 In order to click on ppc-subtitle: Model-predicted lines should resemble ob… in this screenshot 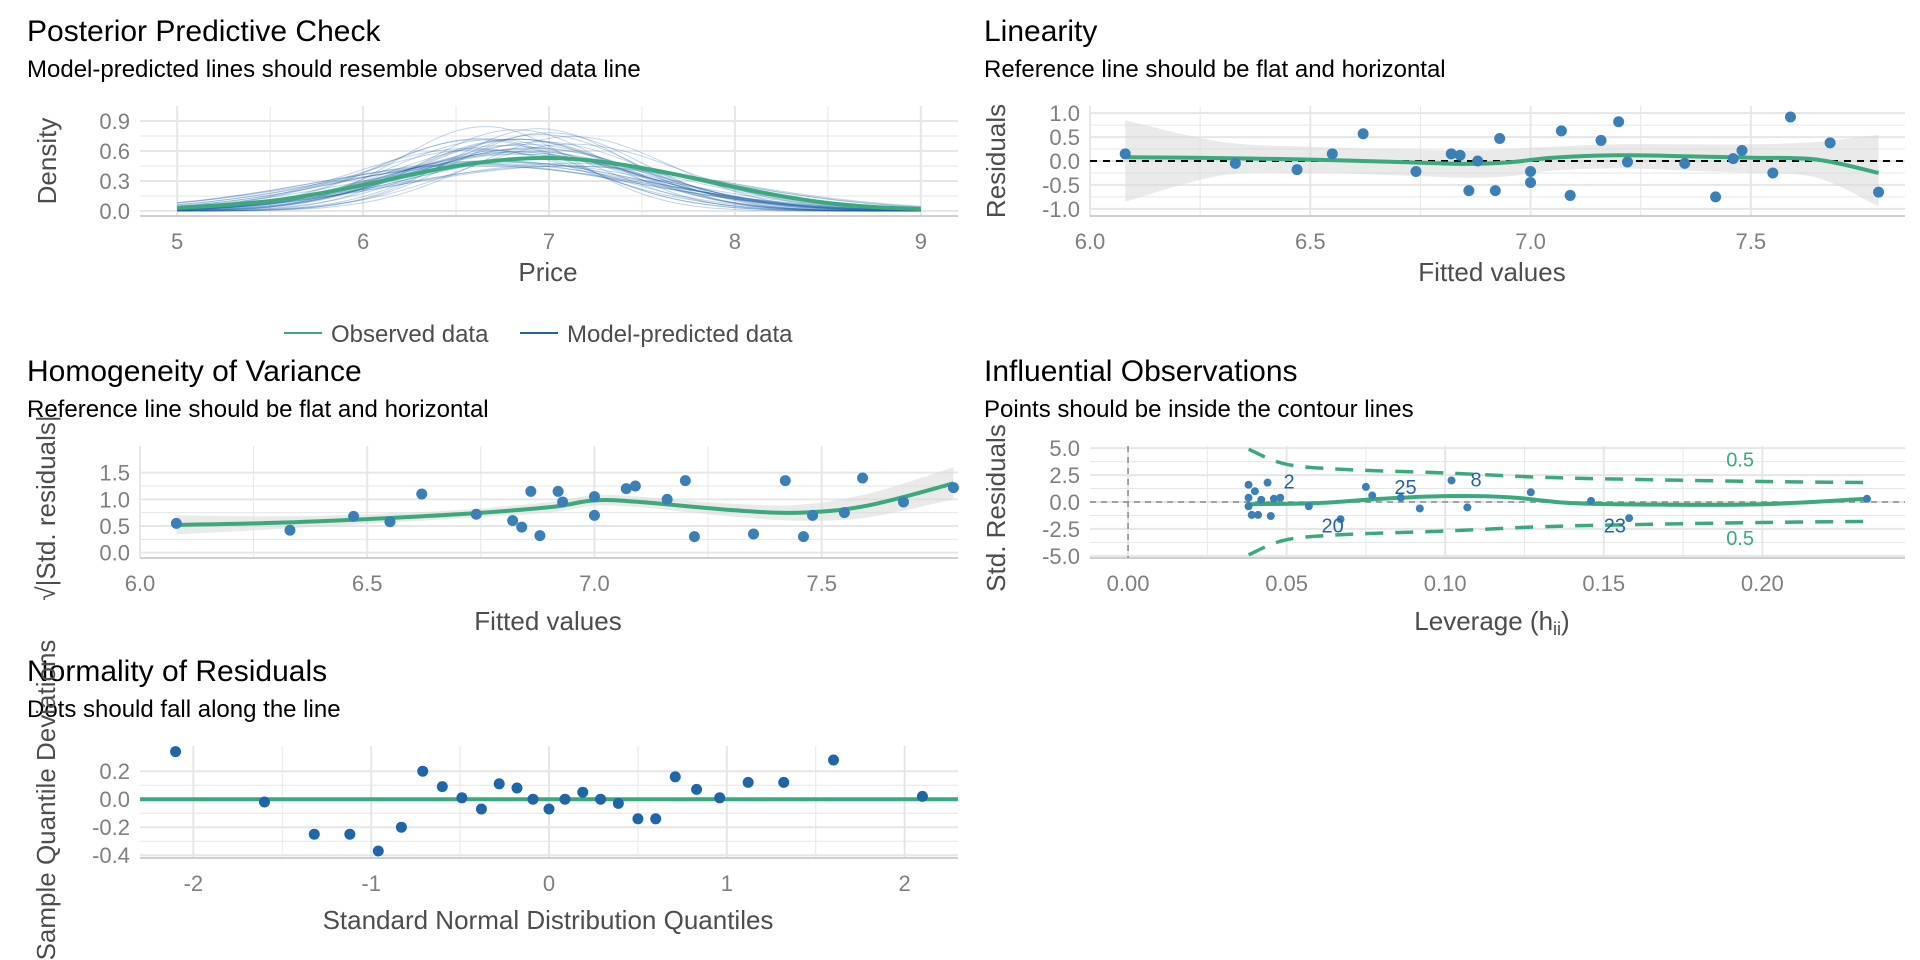, I will do `click(334, 69)`.